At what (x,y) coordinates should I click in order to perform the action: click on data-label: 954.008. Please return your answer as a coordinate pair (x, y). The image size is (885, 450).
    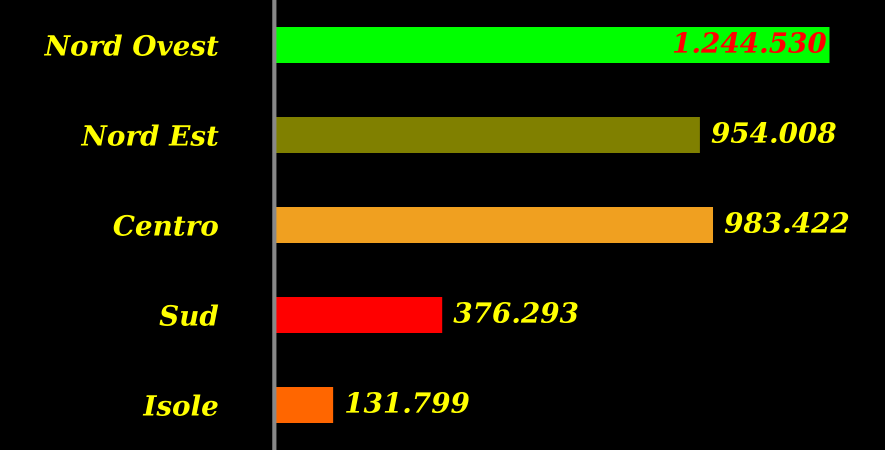
    Looking at the image, I should click on (774, 133).